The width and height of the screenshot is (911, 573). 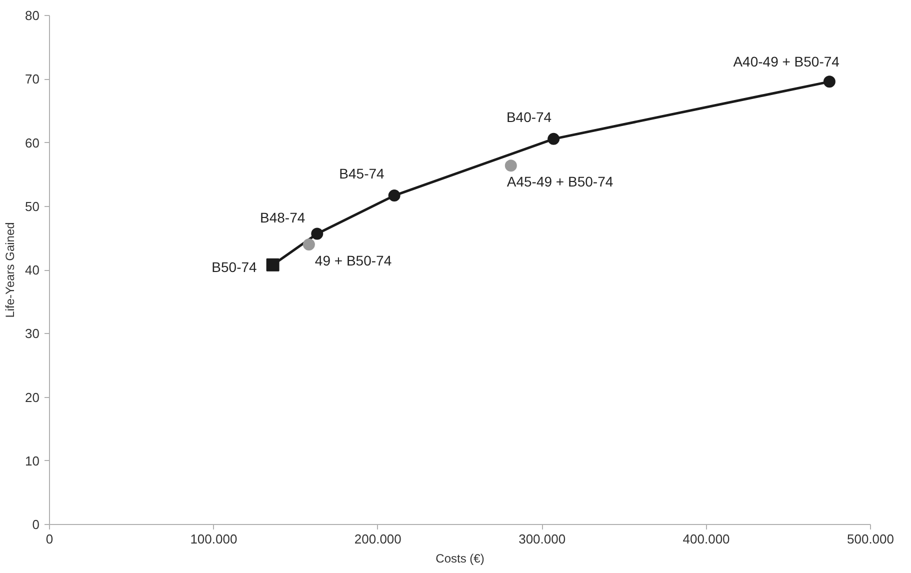 I want to click on annotation: B50-74, so click(x=235, y=266).